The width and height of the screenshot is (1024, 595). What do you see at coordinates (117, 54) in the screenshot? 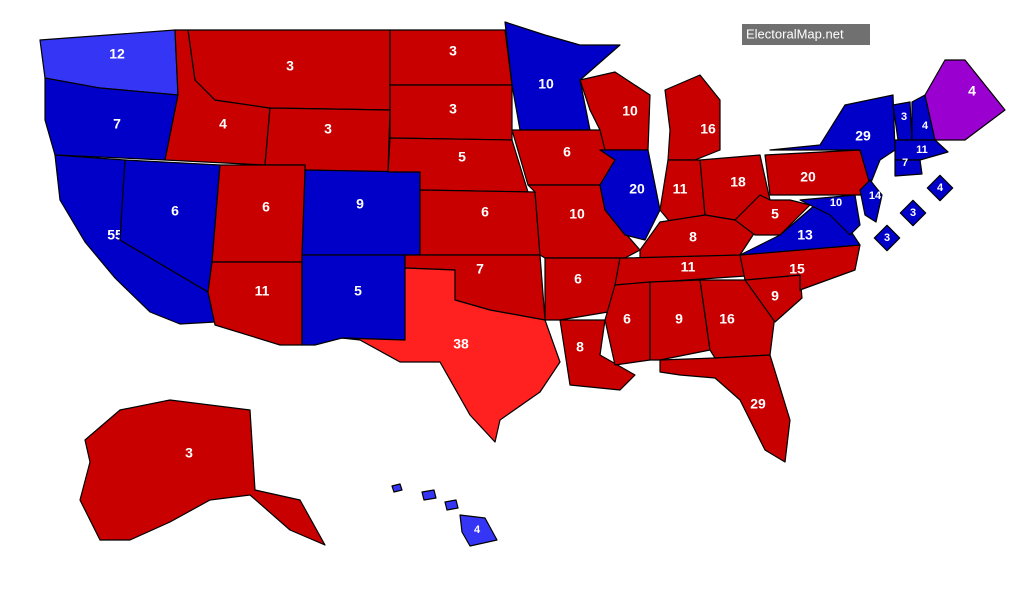
I see `state-votes: 12` at bounding box center [117, 54].